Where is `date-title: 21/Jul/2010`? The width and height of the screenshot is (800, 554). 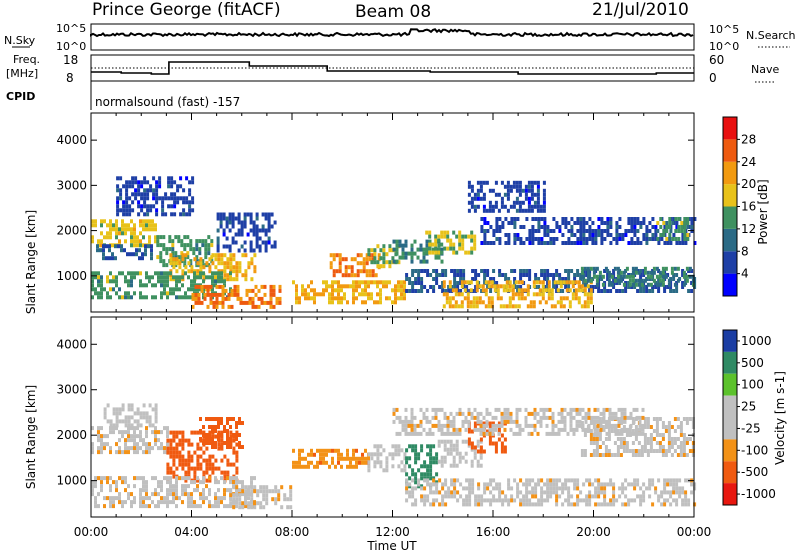
date-title: 21/Jul/2010 is located at coordinates (640, 10).